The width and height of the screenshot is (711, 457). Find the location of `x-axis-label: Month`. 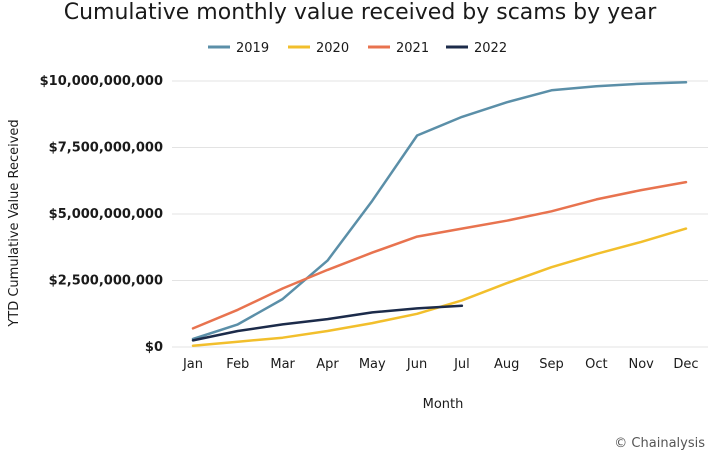

x-axis-label: Month is located at coordinates (443, 404).